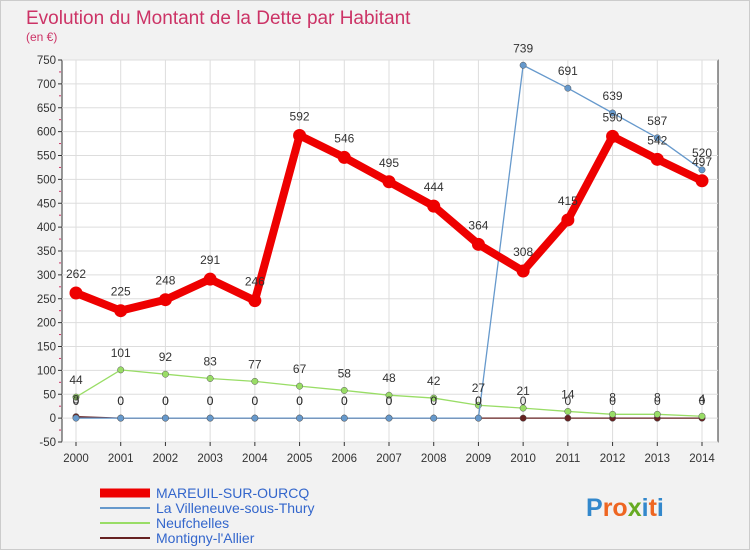 The width and height of the screenshot is (750, 550). I want to click on data-label-2: 8, so click(612, 397).